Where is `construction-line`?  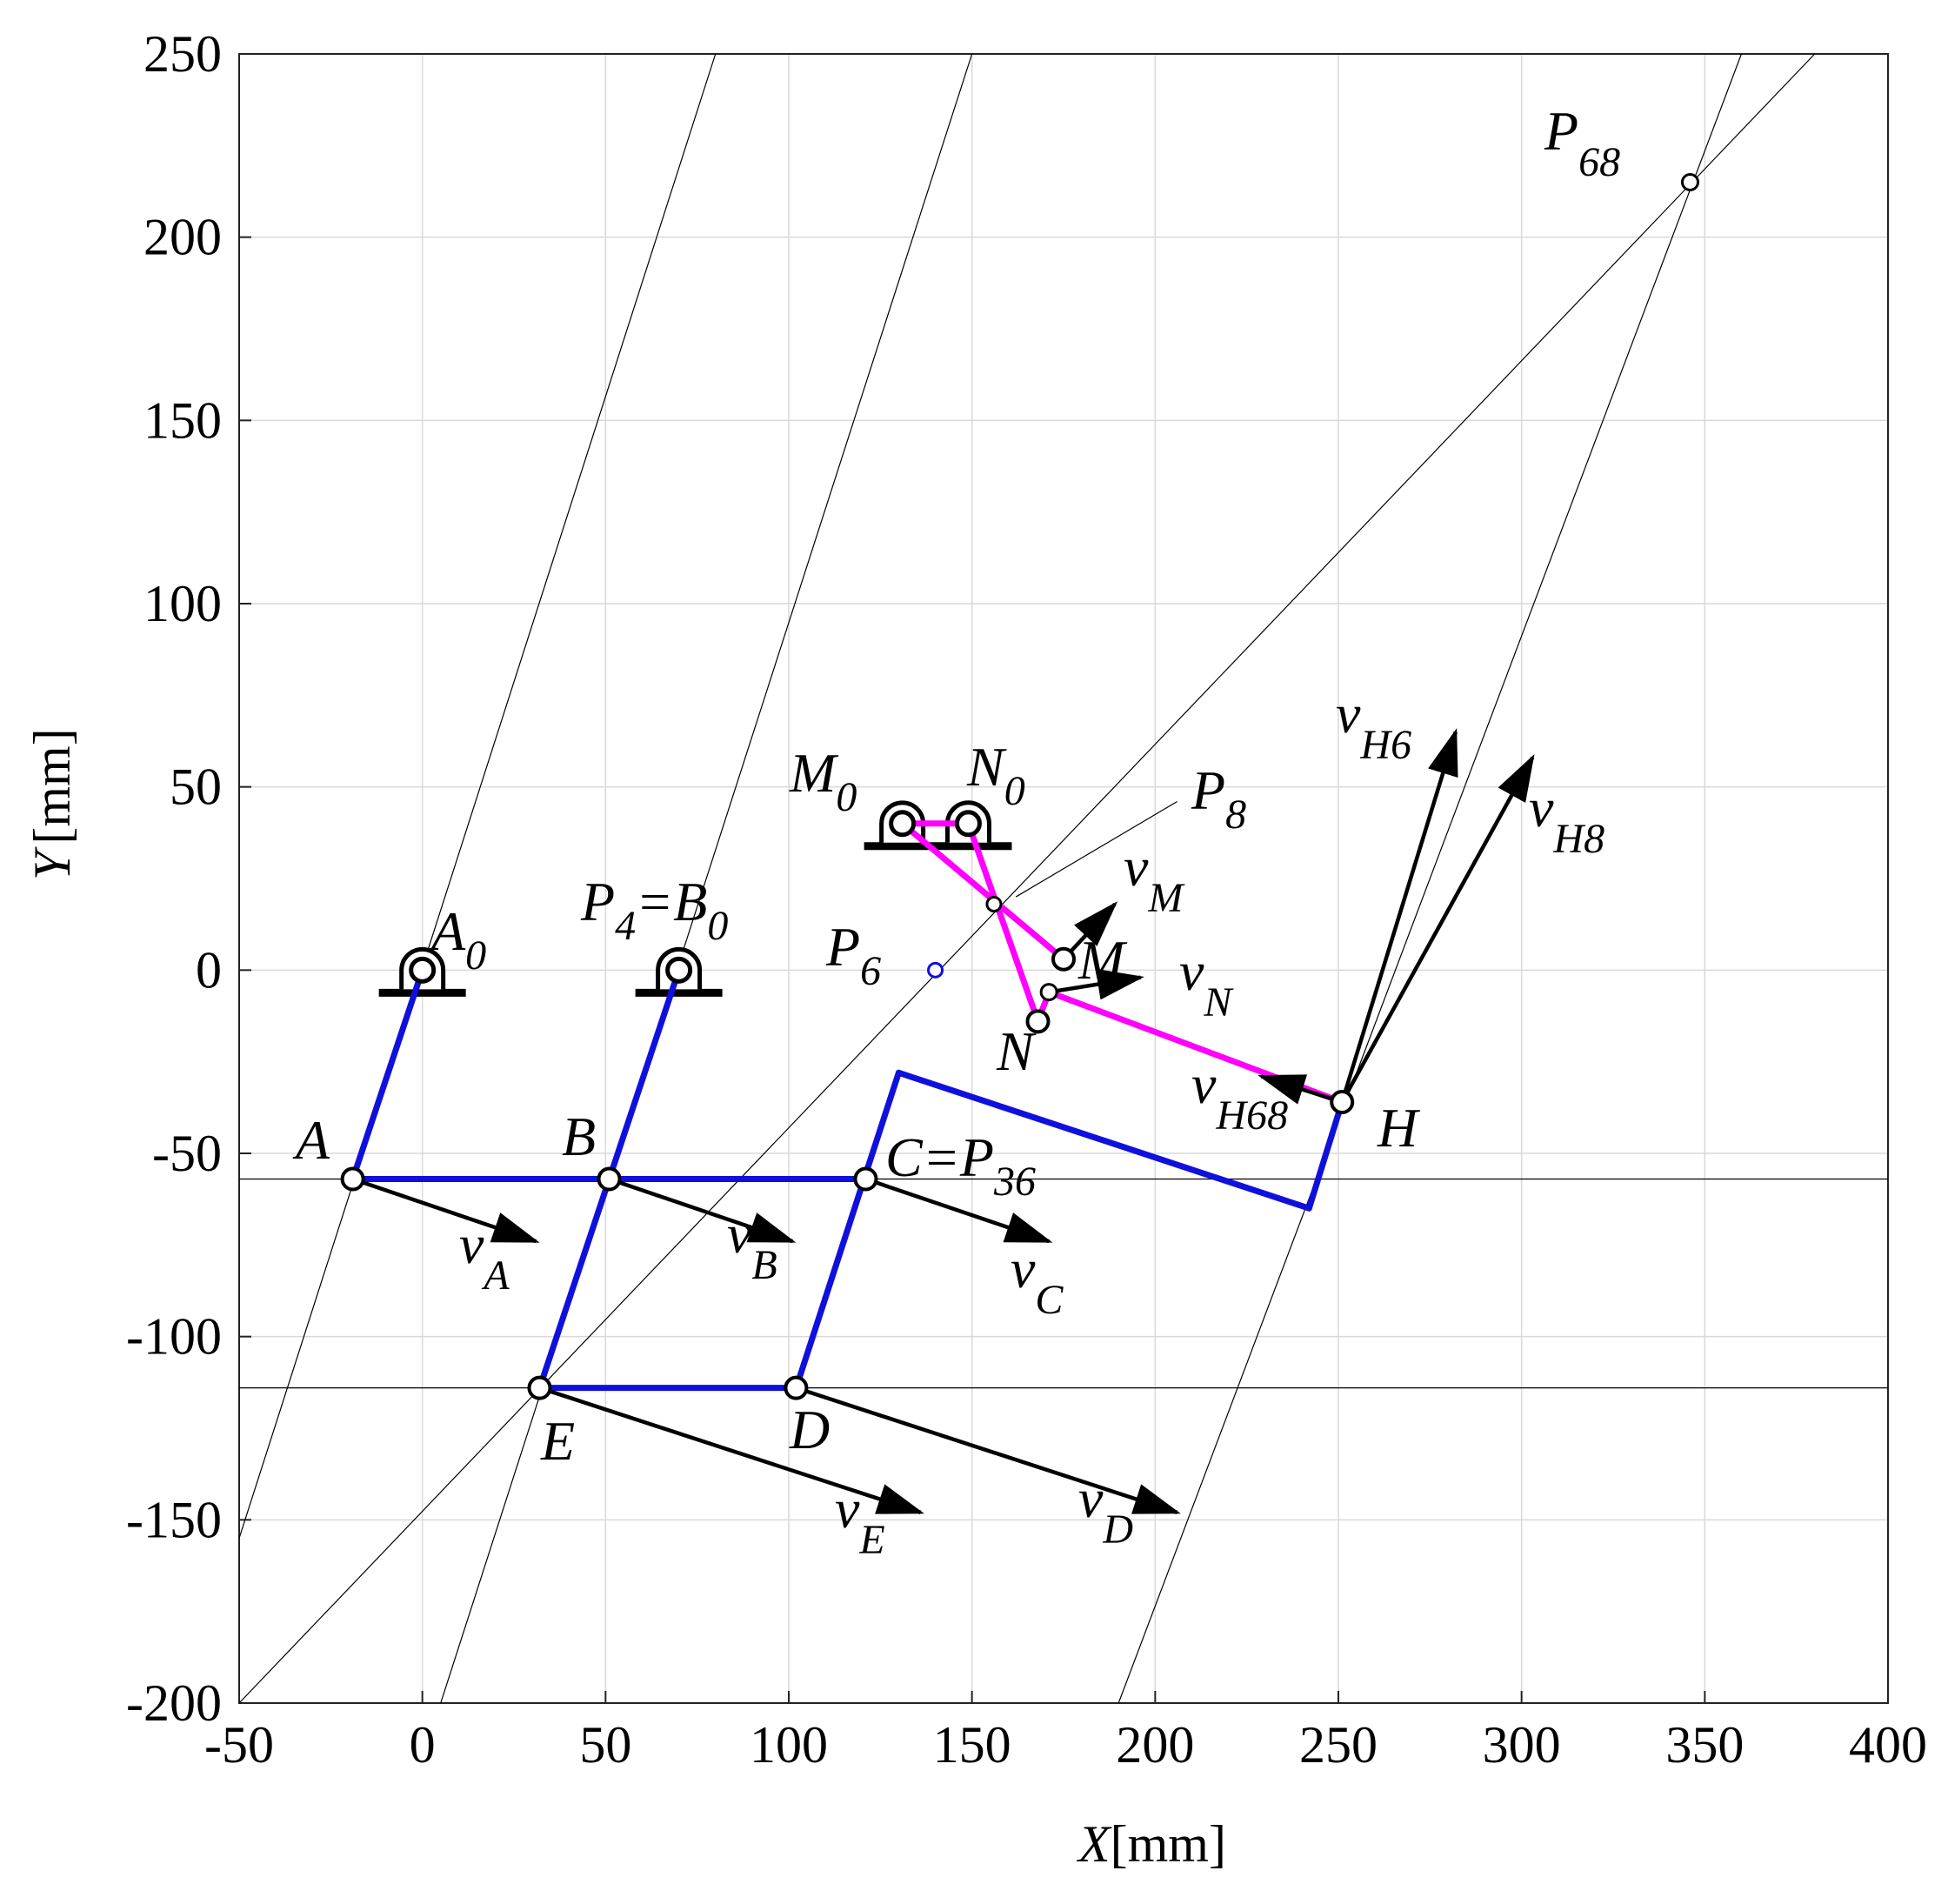
construction-line is located at coordinates (1096, 849).